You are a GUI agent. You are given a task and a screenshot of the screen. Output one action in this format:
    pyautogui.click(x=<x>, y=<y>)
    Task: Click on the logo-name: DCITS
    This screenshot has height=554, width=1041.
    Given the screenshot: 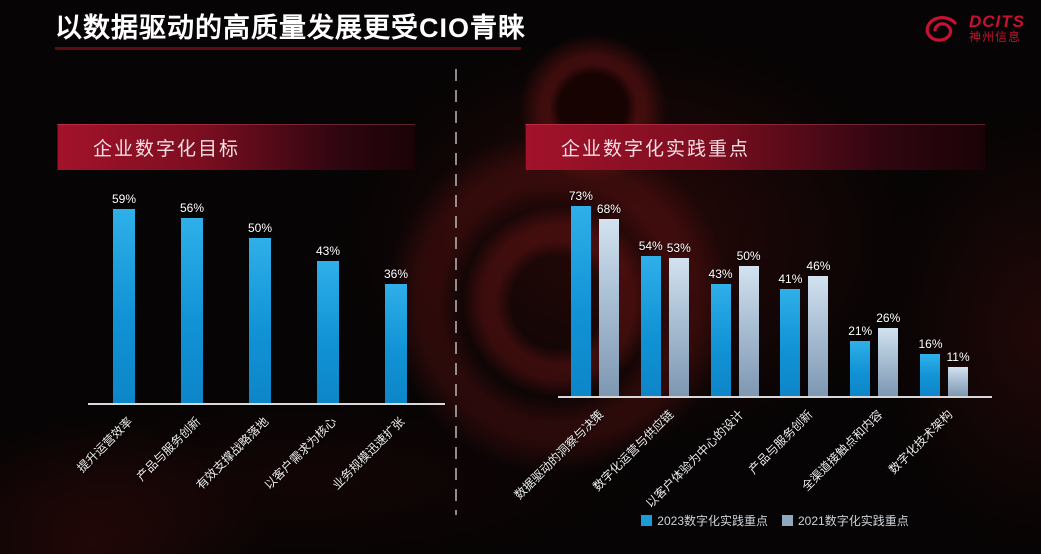 What is the action you would take?
    pyautogui.click(x=997, y=21)
    